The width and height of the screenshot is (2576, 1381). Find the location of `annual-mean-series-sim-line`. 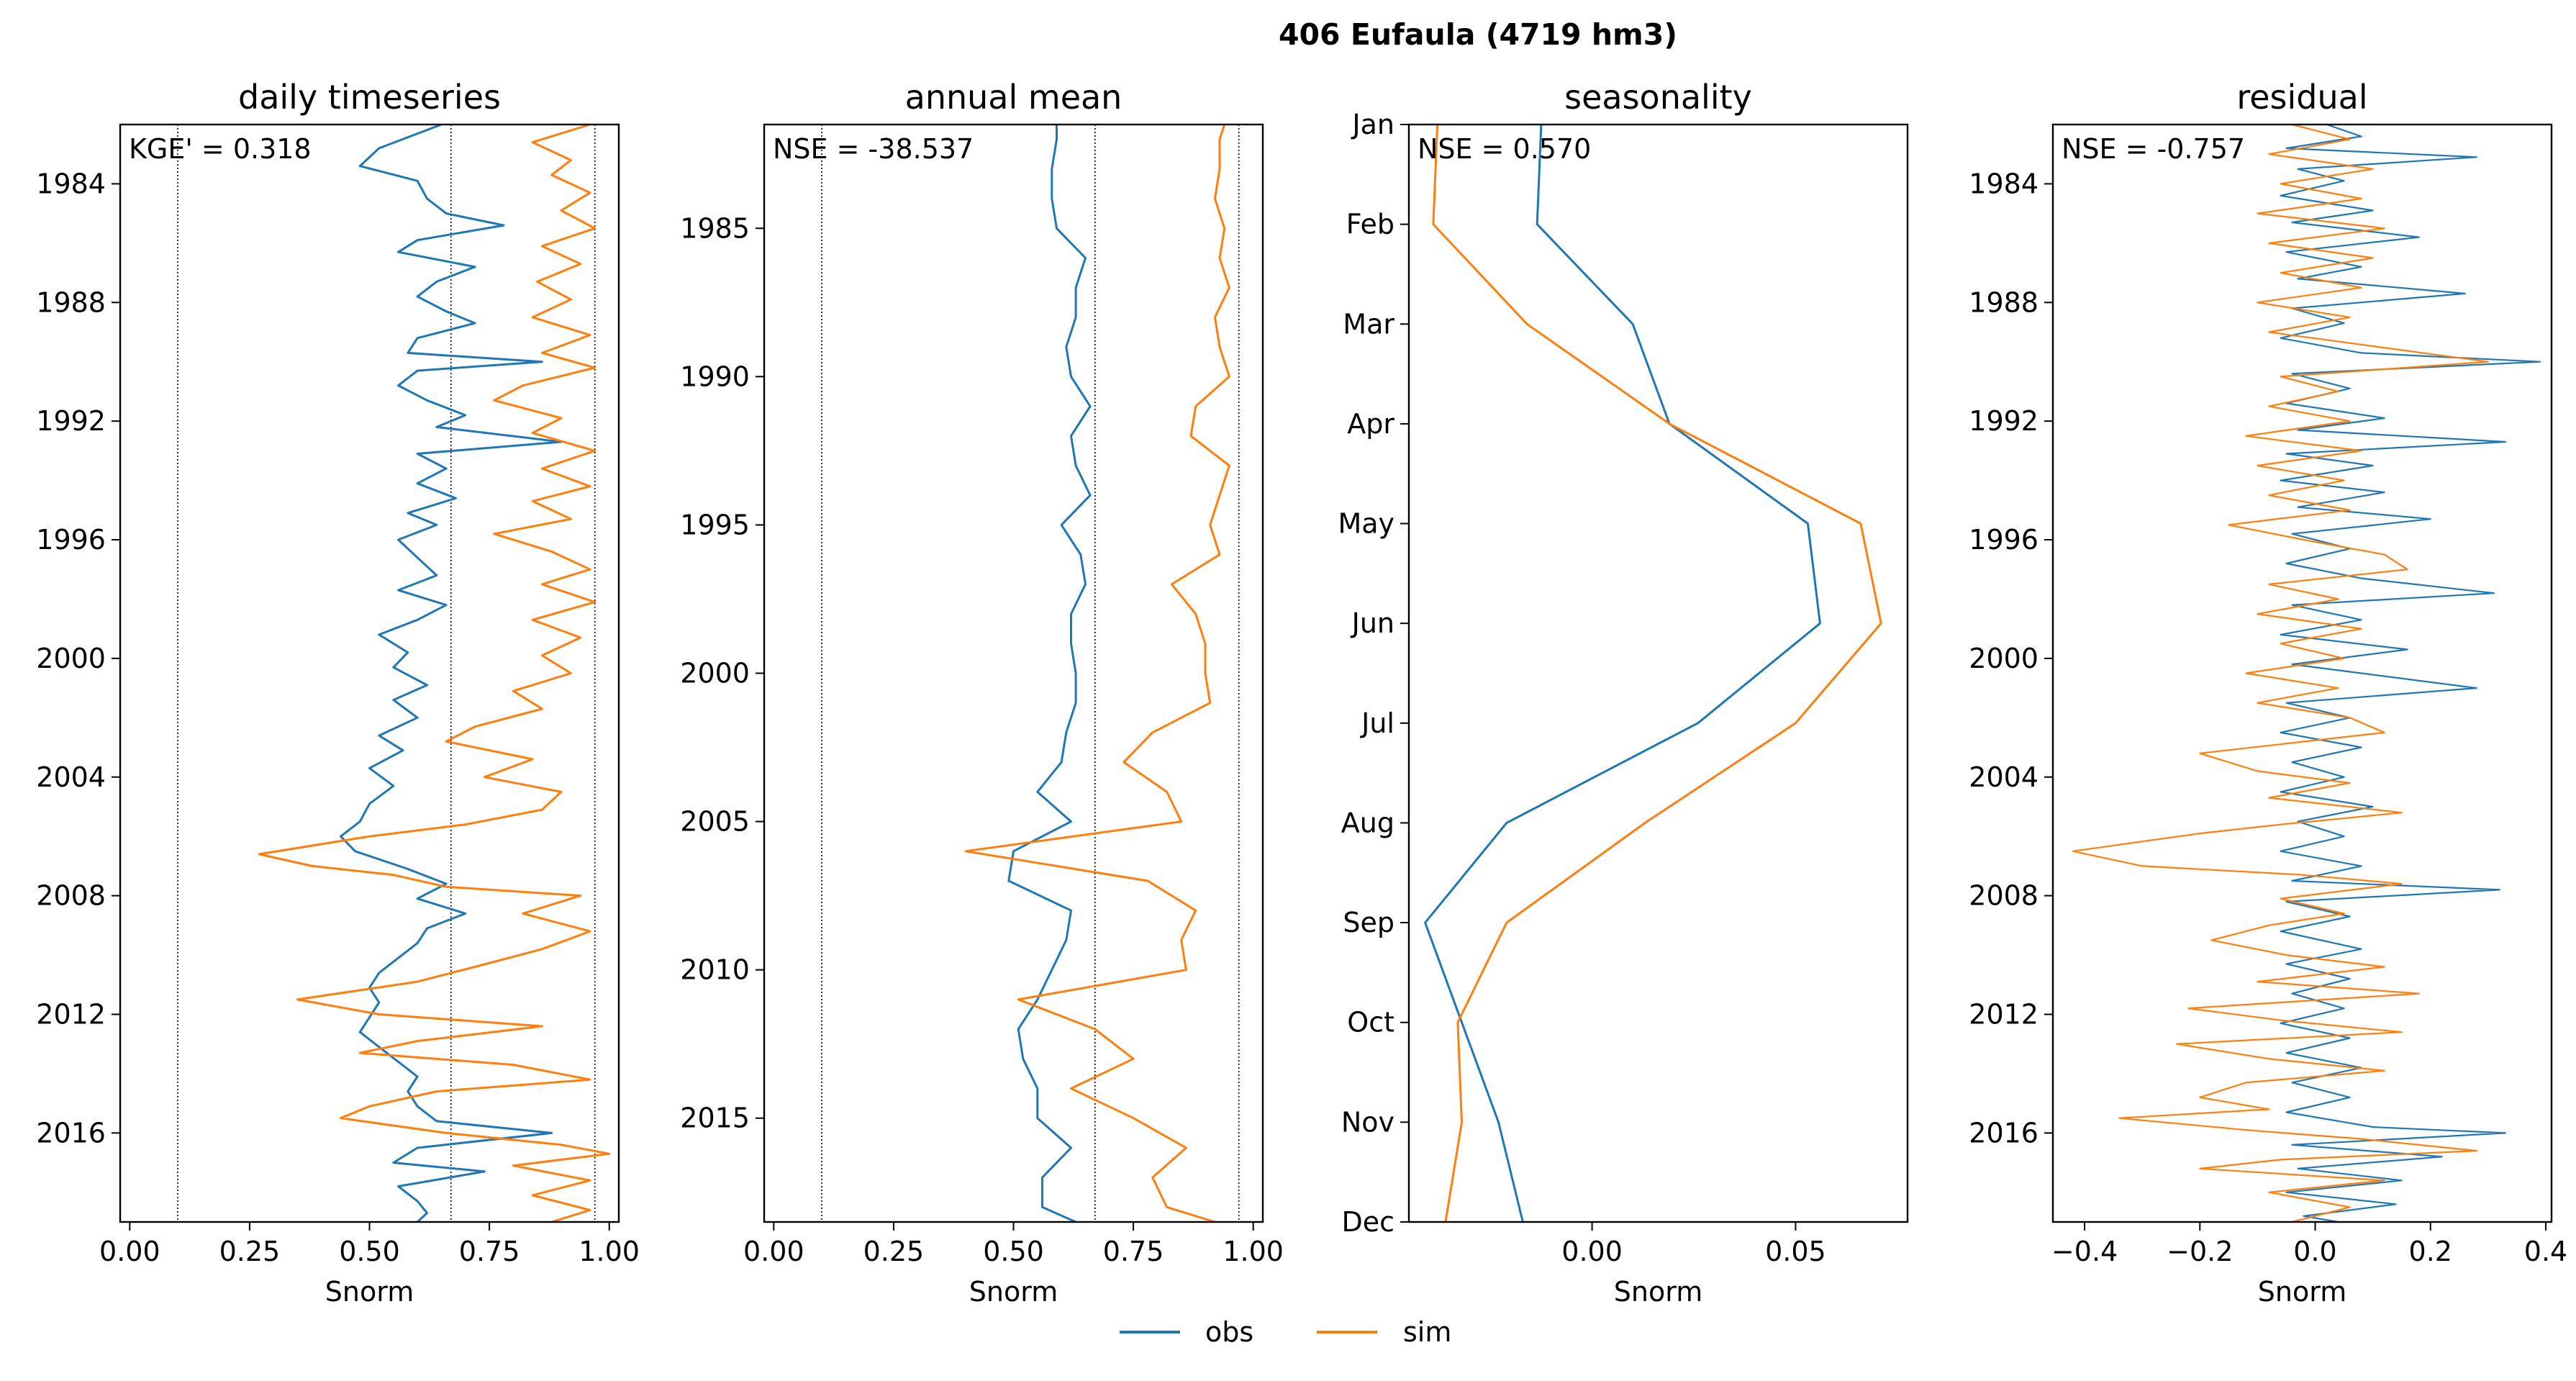

annual-mean-series-sim-line is located at coordinates (1097, 673).